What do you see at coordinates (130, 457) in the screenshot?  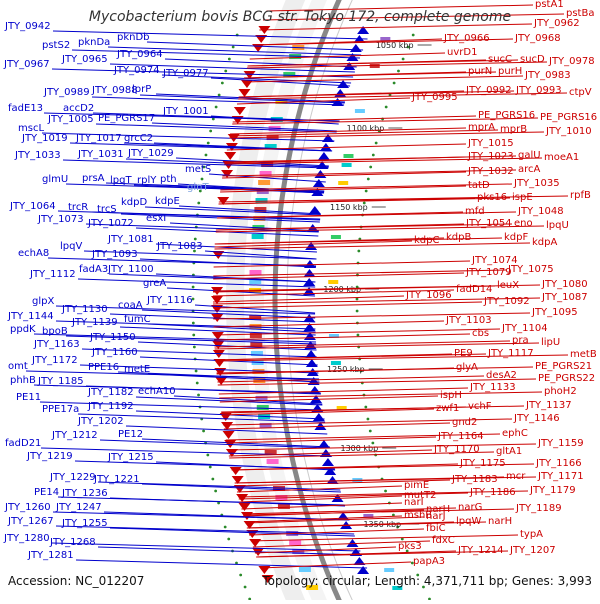 I see `left-gene-label: JTY_1215` at bounding box center [130, 457].